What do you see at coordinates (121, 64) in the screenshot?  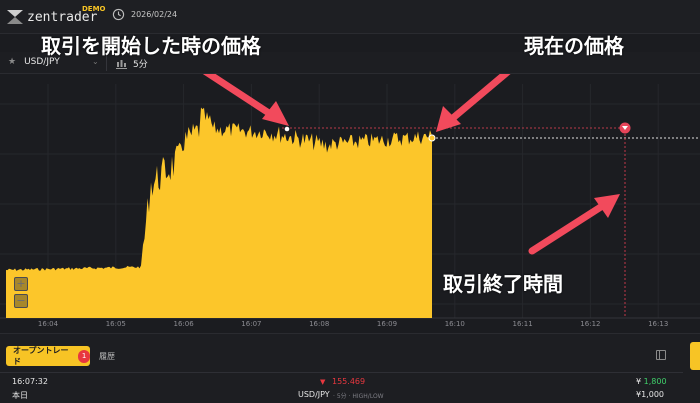 I see `candlestick-icon` at bounding box center [121, 64].